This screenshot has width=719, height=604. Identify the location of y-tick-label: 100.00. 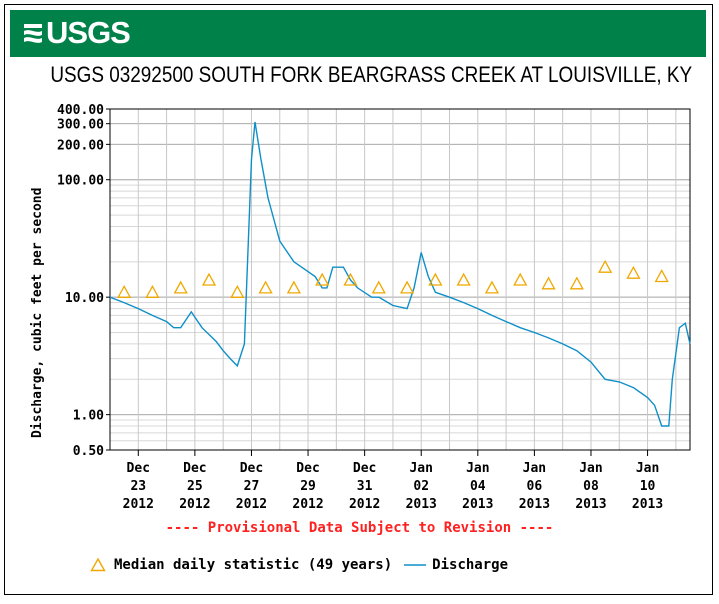
(80, 181).